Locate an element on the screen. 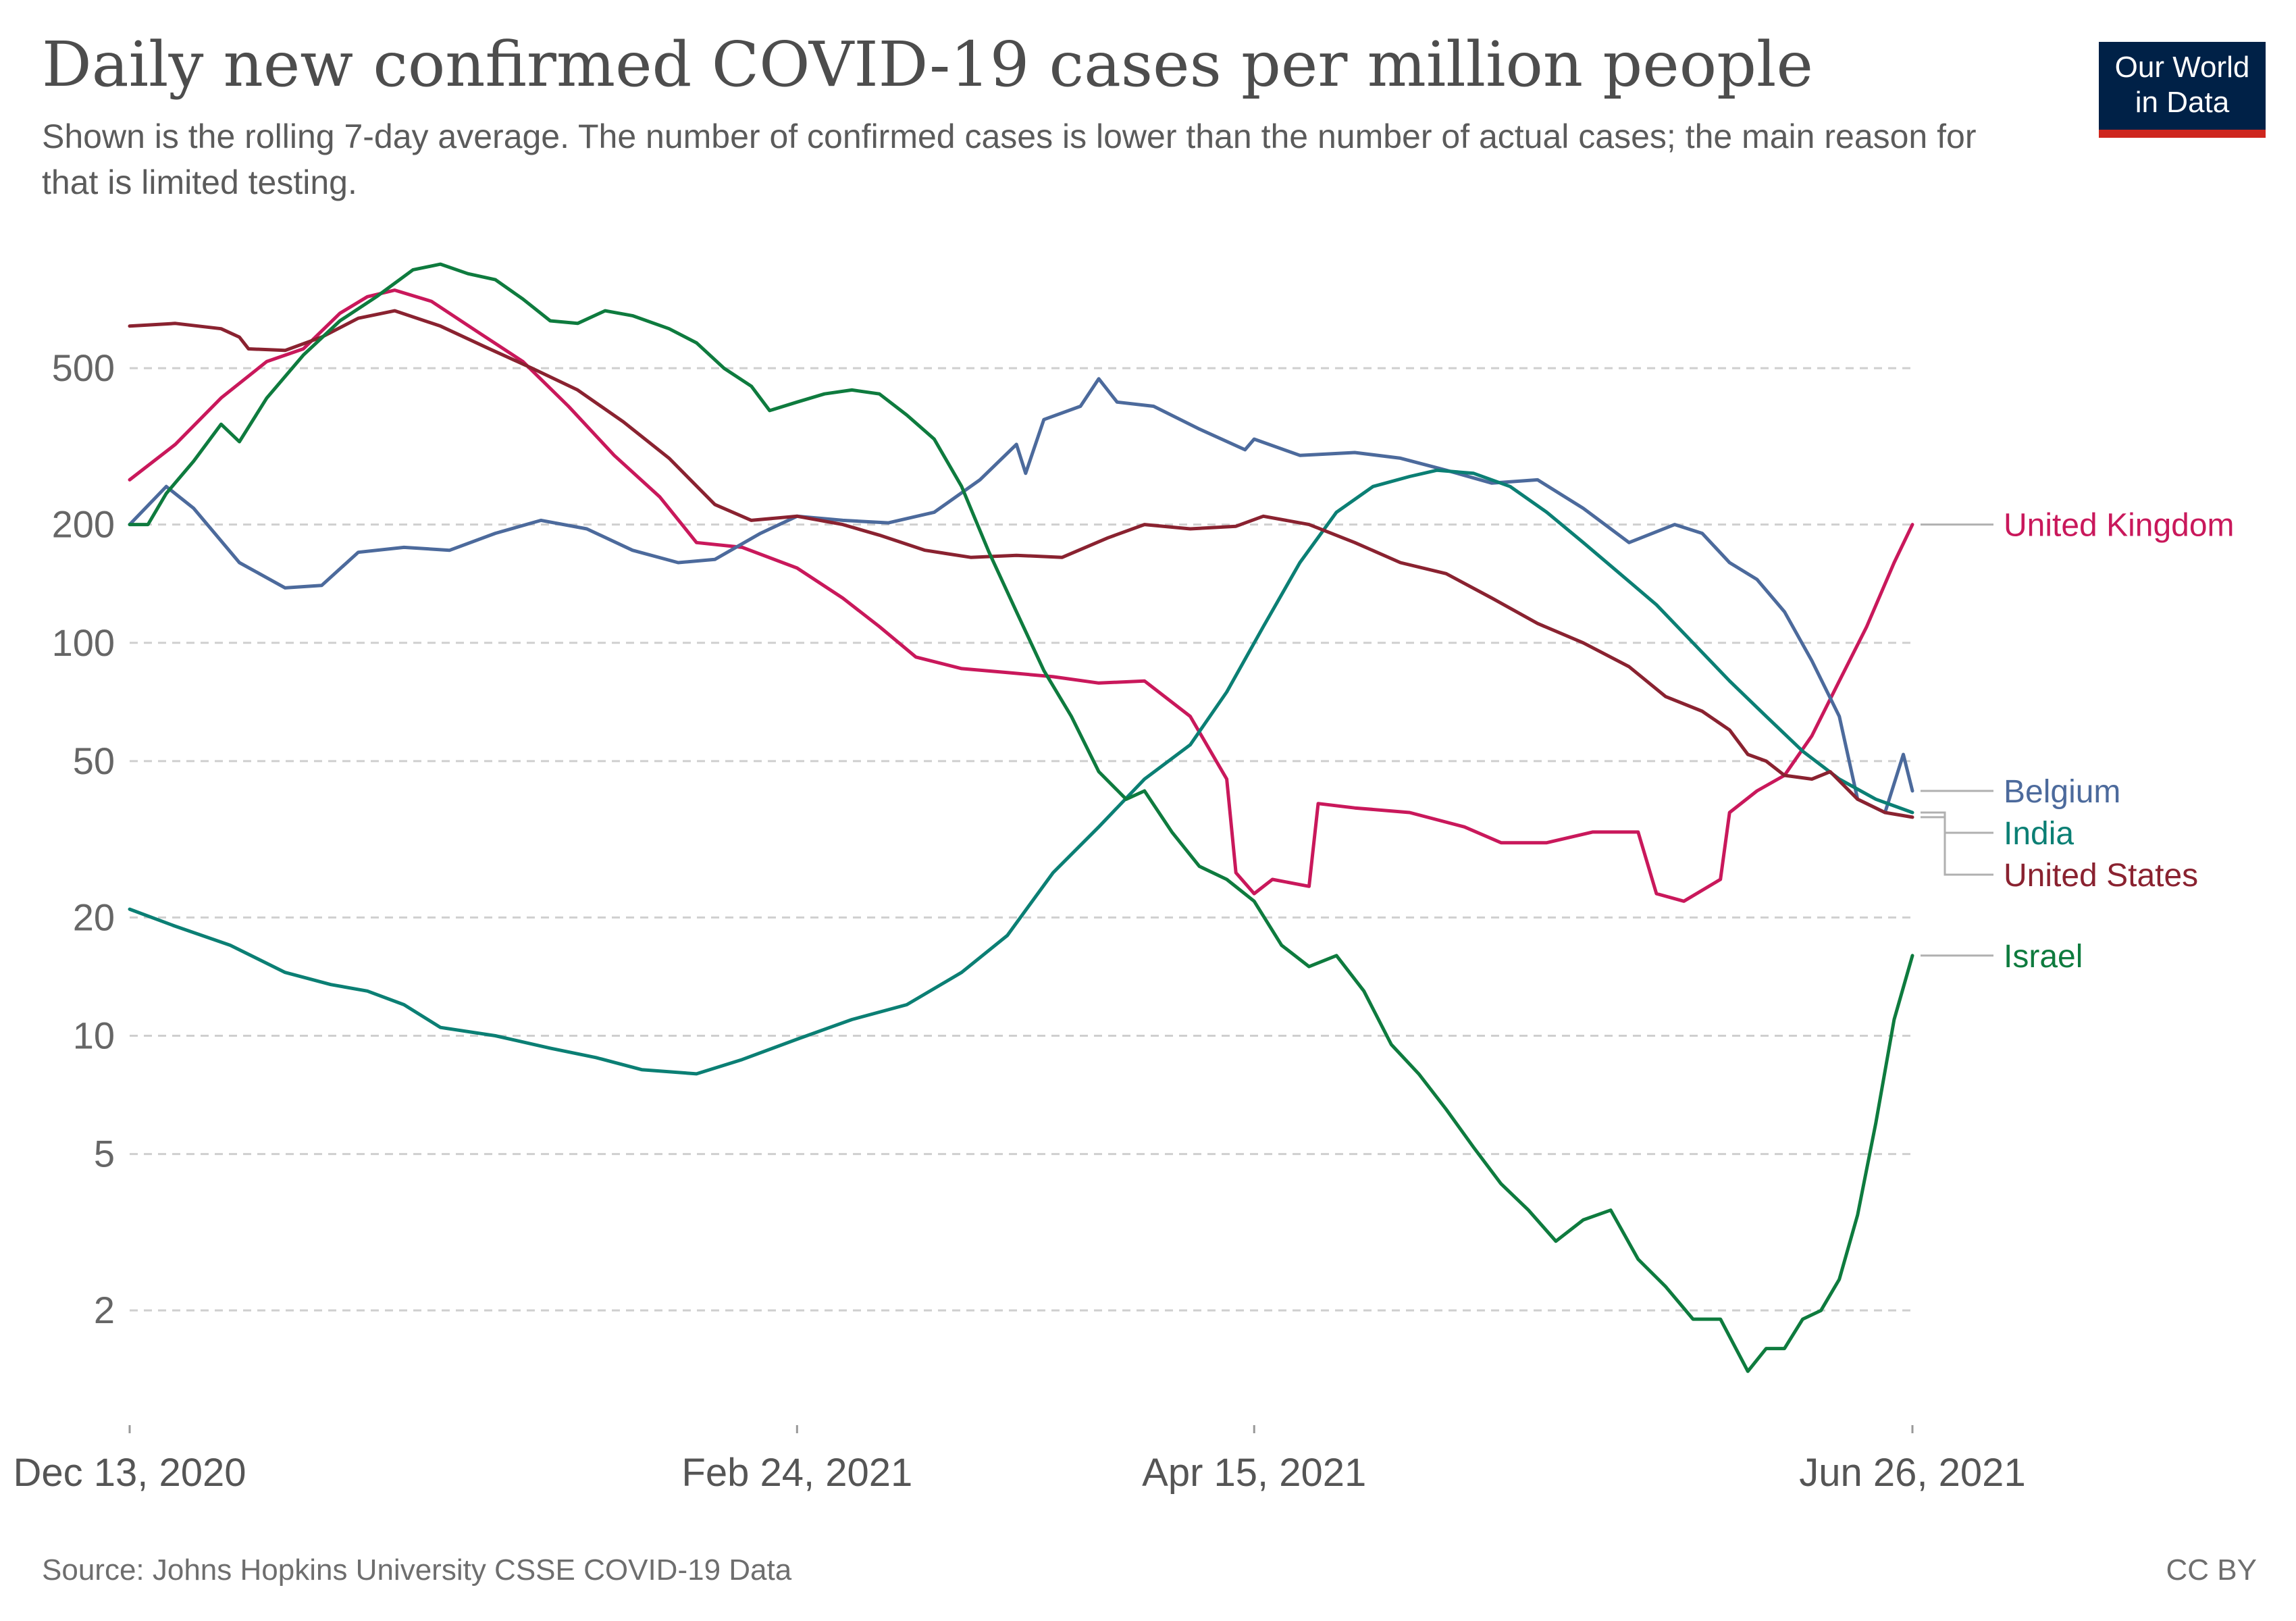  label-connector-united-states is located at coordinates (1957, 846).